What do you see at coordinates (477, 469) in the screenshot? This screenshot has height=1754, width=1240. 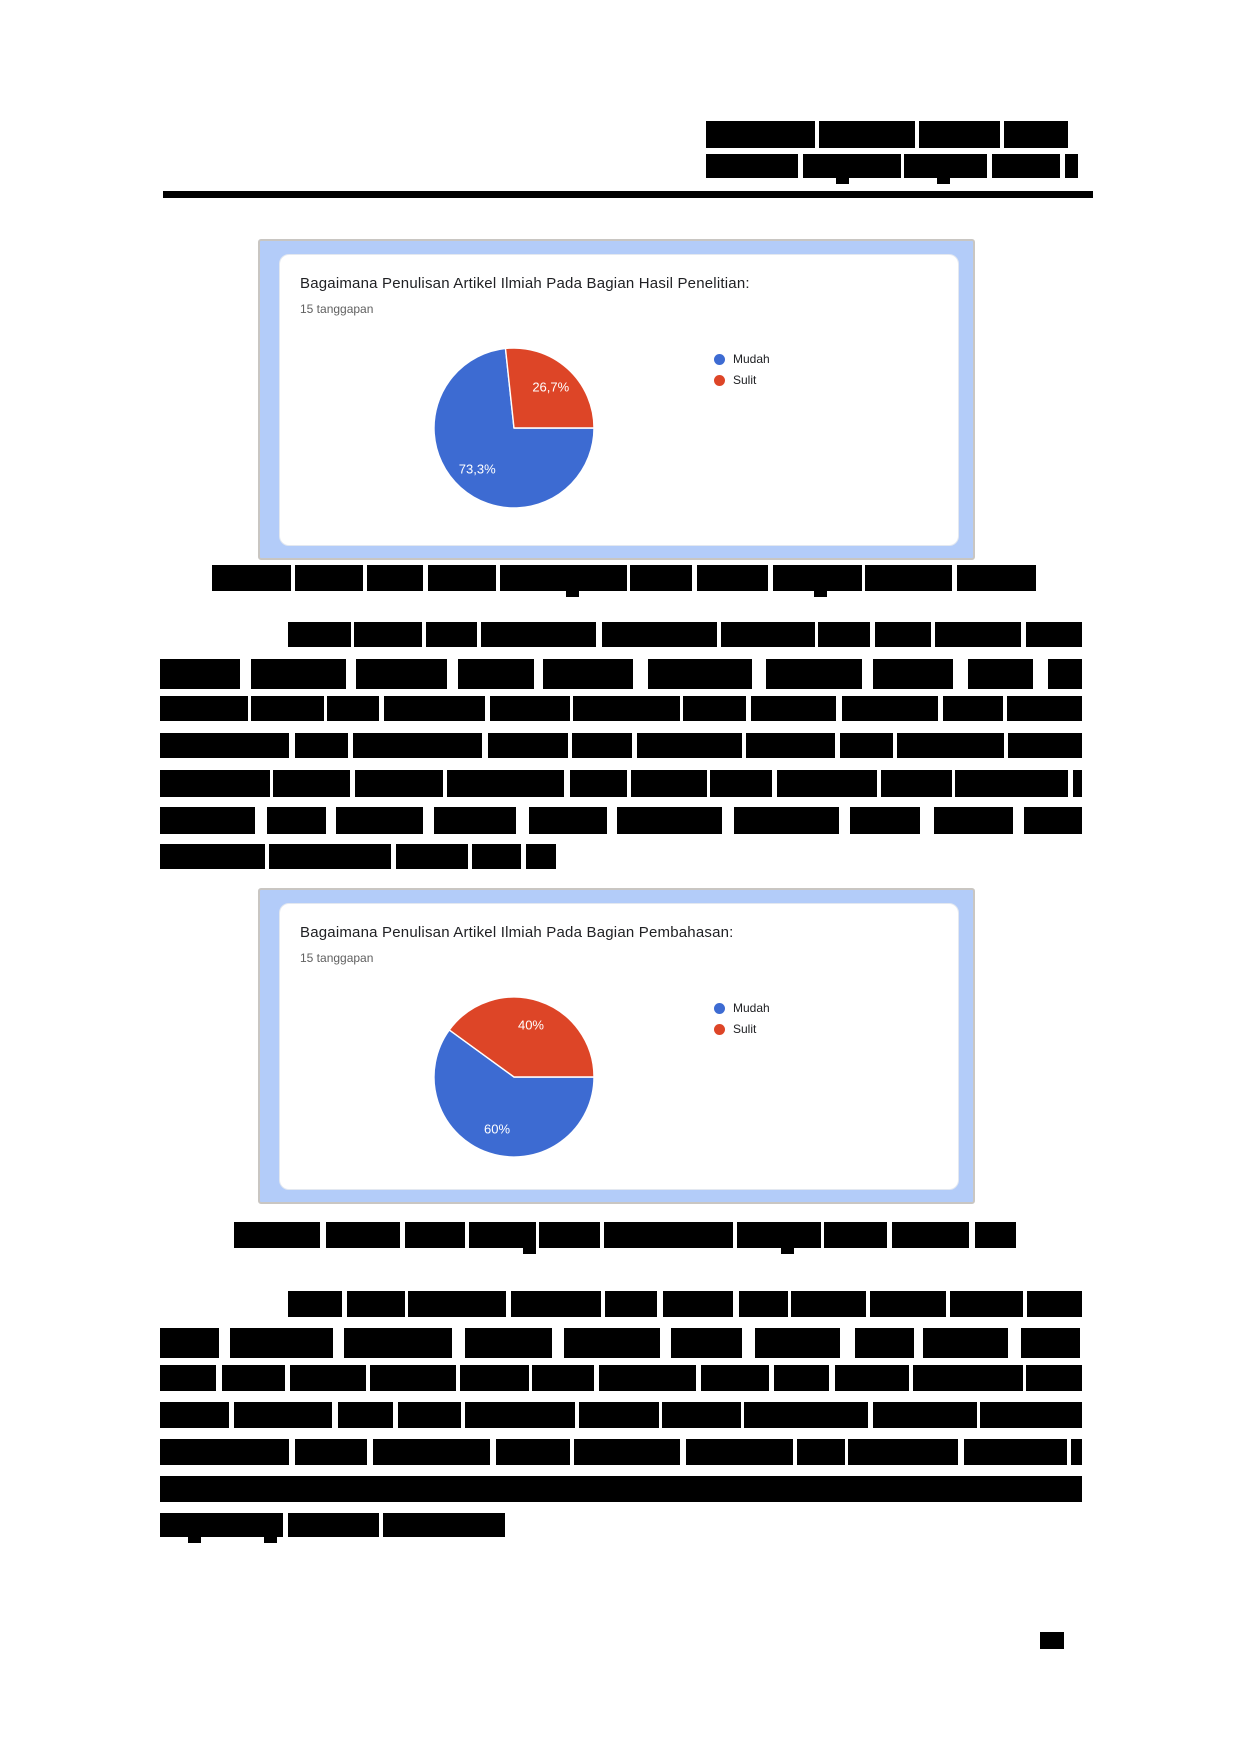 I see `pie-slice-value-label: 73,3%` at bounding box center [477, 469].